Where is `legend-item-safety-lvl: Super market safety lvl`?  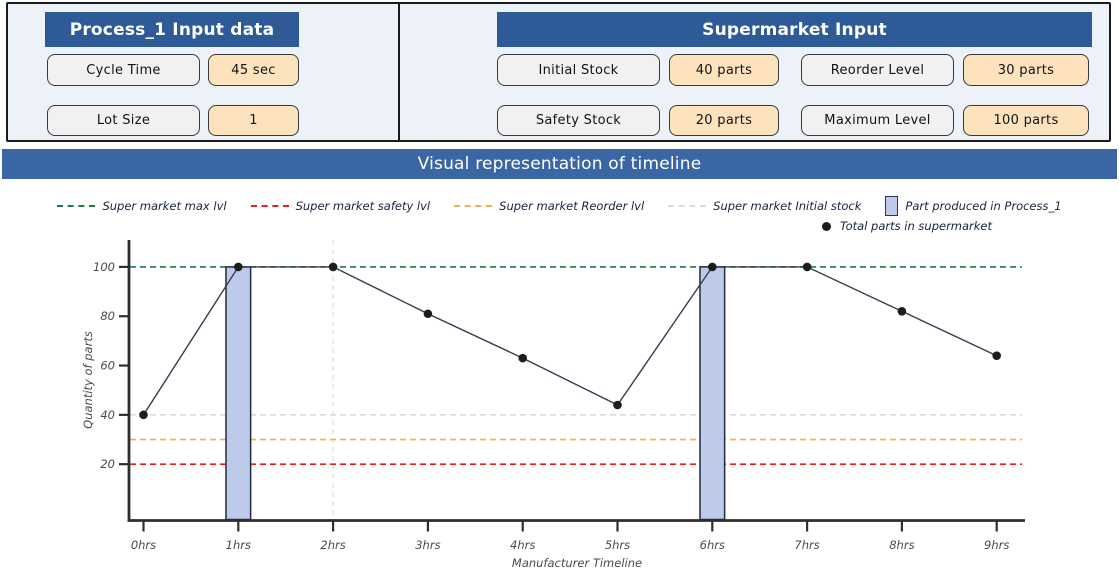
legend-item-safety-lvl: Super market safety lvl is located at coordinates (340, 206).